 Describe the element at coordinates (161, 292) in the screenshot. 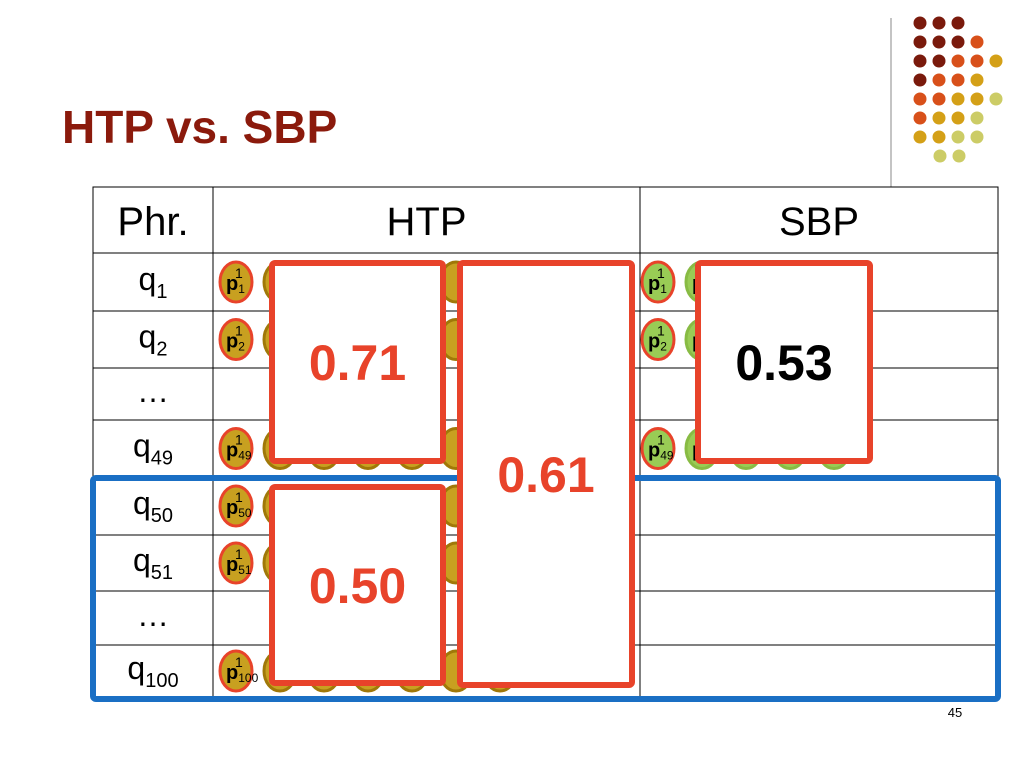

I see `phrase-sub: 1` at that location.